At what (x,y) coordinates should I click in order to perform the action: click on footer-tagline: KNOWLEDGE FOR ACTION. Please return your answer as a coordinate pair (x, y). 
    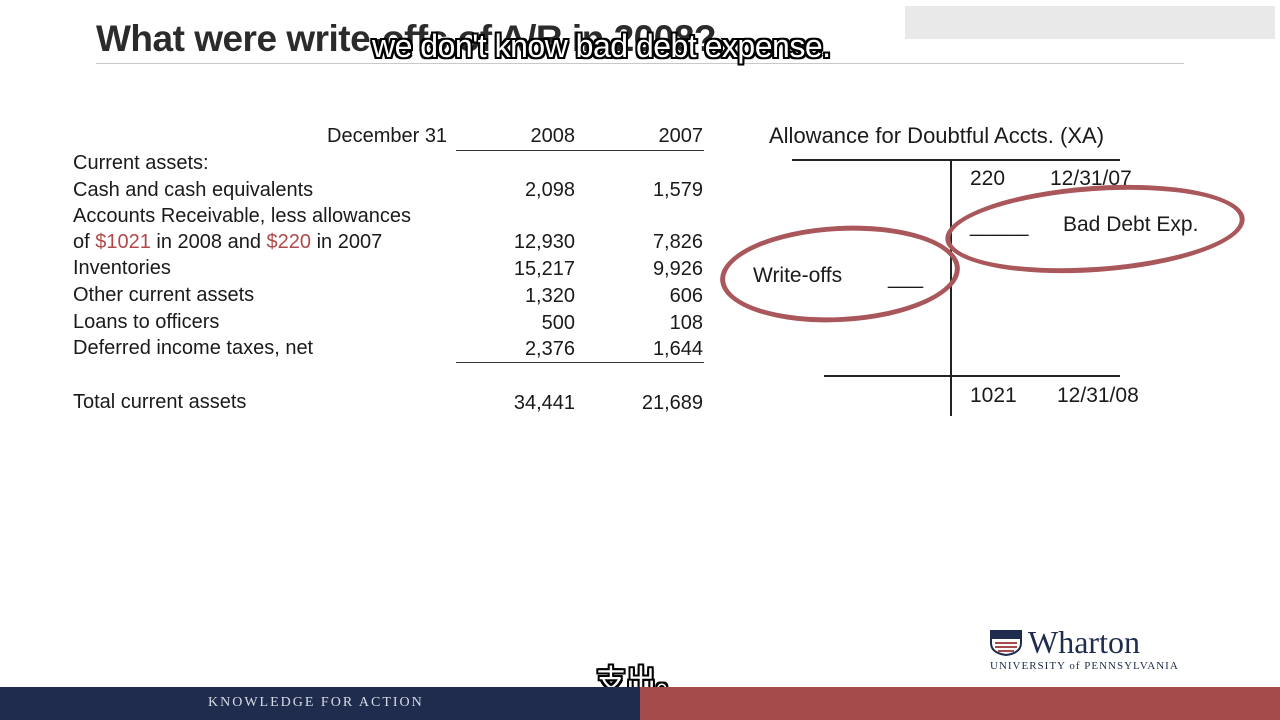
    Looking at the image, I should click on (316, 702).